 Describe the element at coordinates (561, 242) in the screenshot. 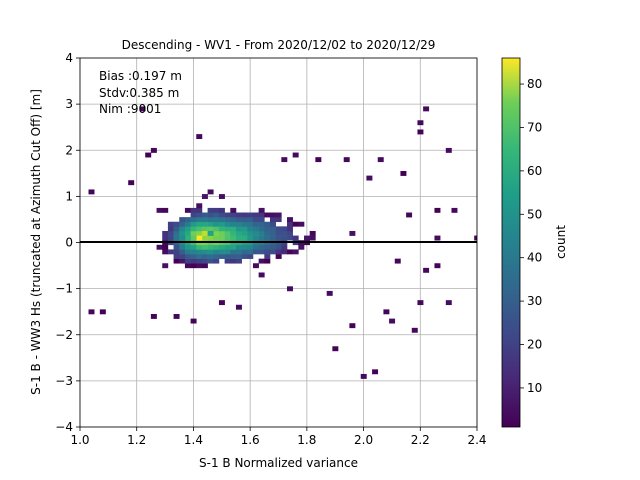

I see `colorbar-label: count` at that location.